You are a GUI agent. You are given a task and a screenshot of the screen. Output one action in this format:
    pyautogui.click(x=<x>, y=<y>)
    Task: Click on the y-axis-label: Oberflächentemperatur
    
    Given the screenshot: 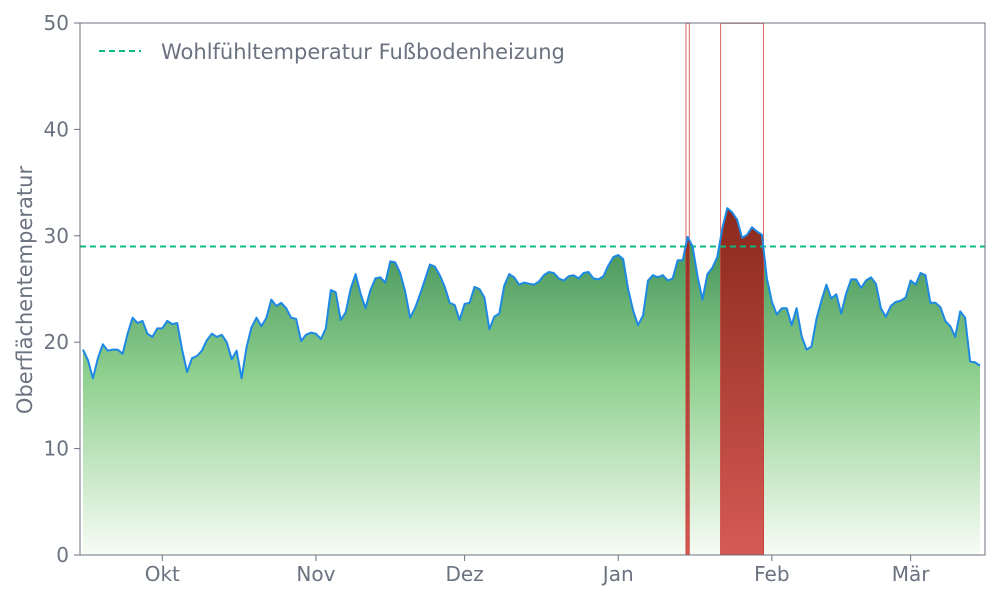 What is the action you would take?
    pyautogui.click(x=25, y=290)
    